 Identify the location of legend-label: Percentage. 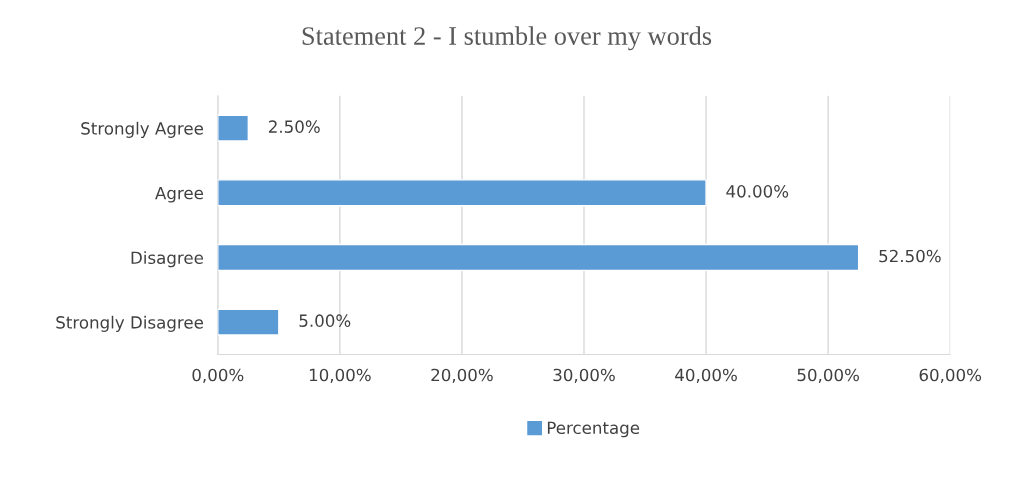
(593, 429).